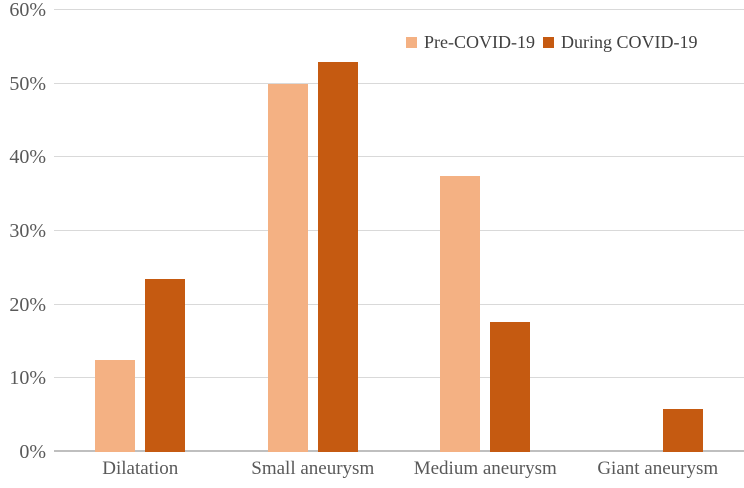 The width and height of the screenshot is (744, 488). What do you see at coordinates (27, 83) in the screenshot?
I see `y-tick-label: 50%` at bounding box center [27, 83].